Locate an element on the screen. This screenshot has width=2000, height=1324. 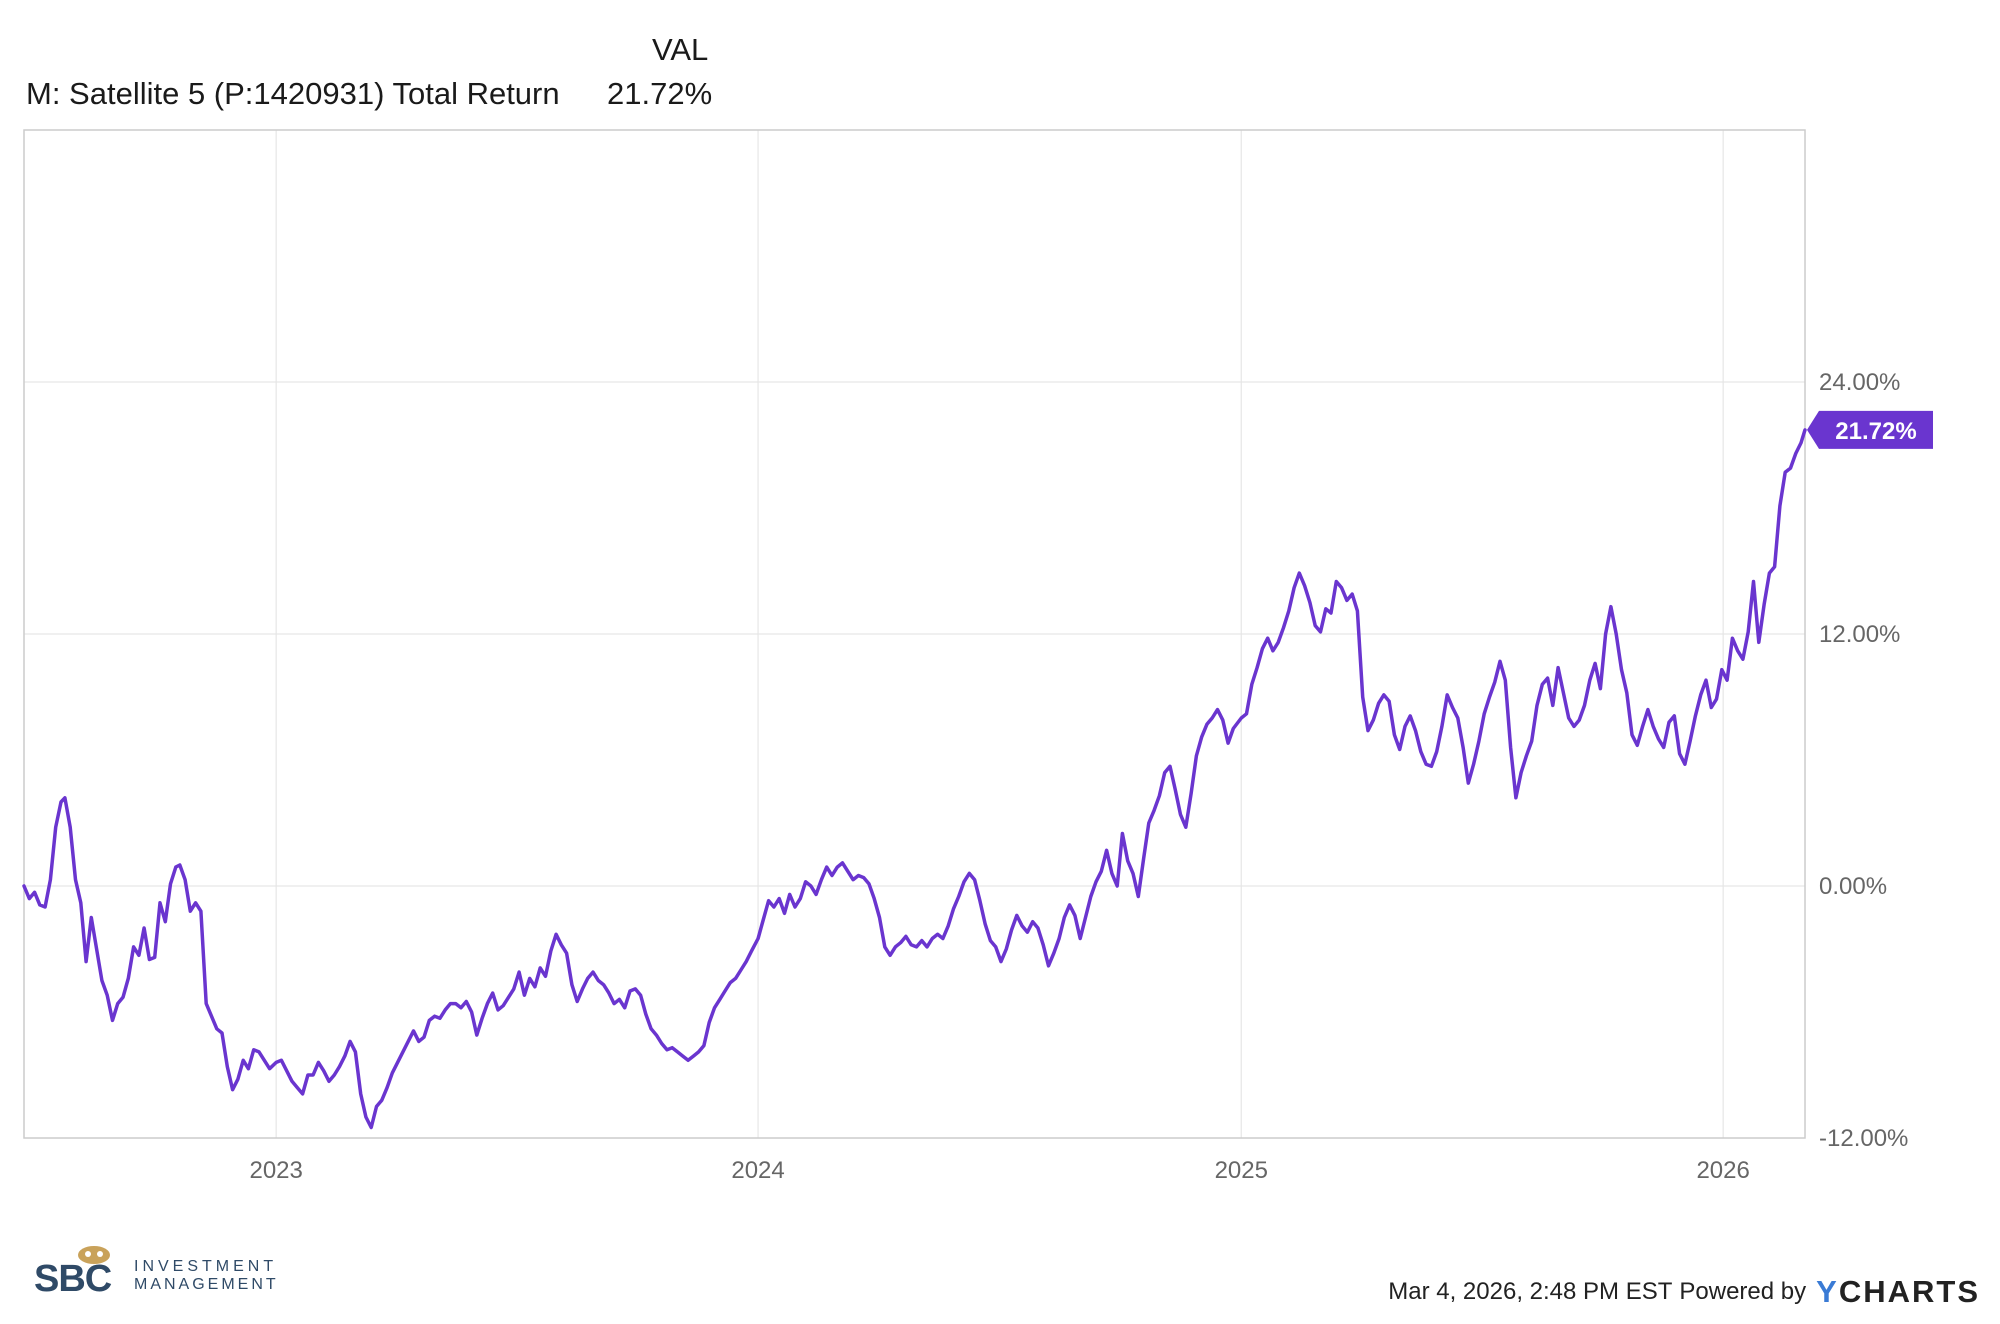
logo-owl-icon is located at coordinates (94, 1255).